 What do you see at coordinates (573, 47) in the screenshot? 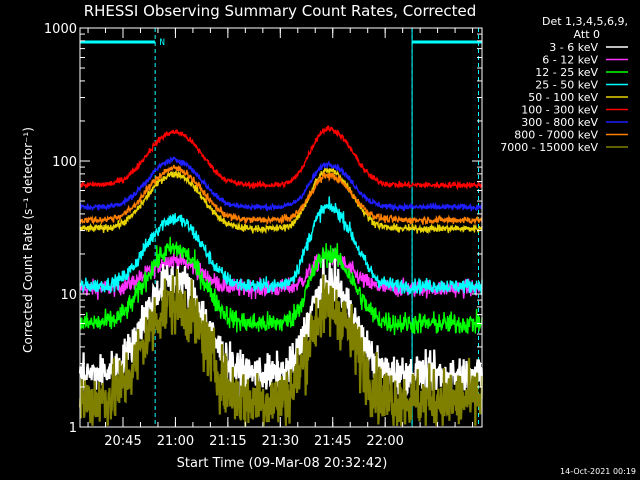
I see `legend-label: 3 - 6 keV` at bounding box center [573, 47].